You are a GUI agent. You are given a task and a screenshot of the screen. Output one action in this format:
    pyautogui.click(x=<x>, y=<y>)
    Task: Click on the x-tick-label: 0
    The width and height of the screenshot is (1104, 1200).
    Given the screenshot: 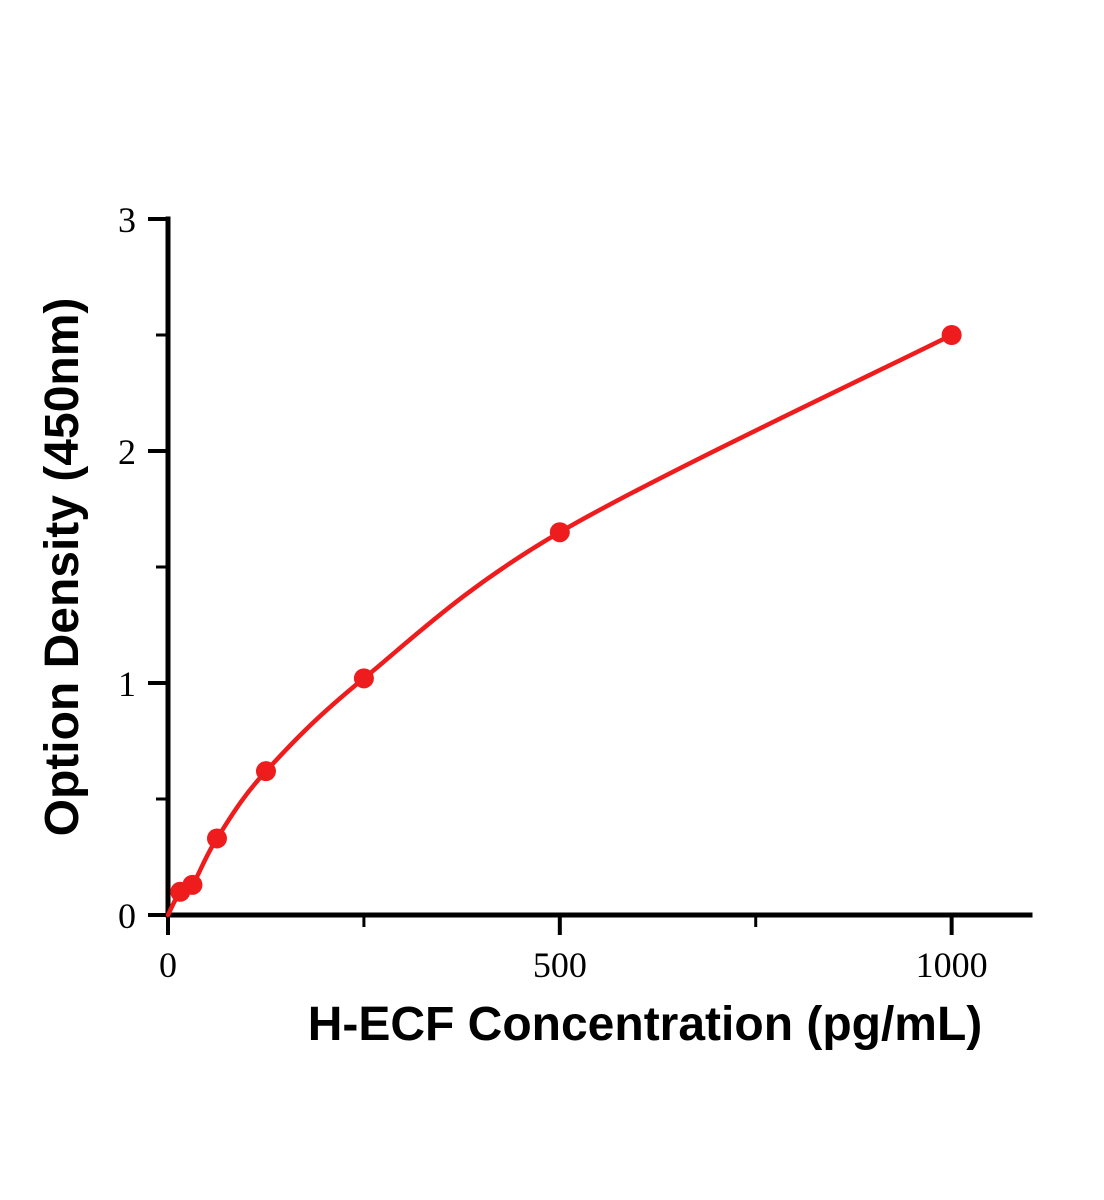 What is the action you would take?
    pyautogui.click(x=168, y=965)
    